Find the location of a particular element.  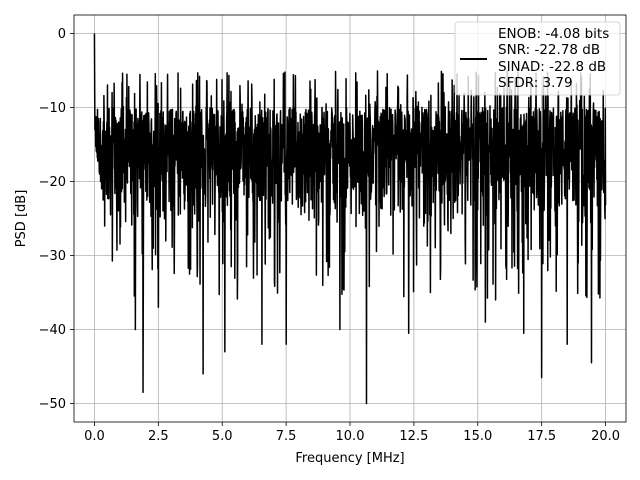

y-tick-label-1: −10 is located at coordinates (52, 108).